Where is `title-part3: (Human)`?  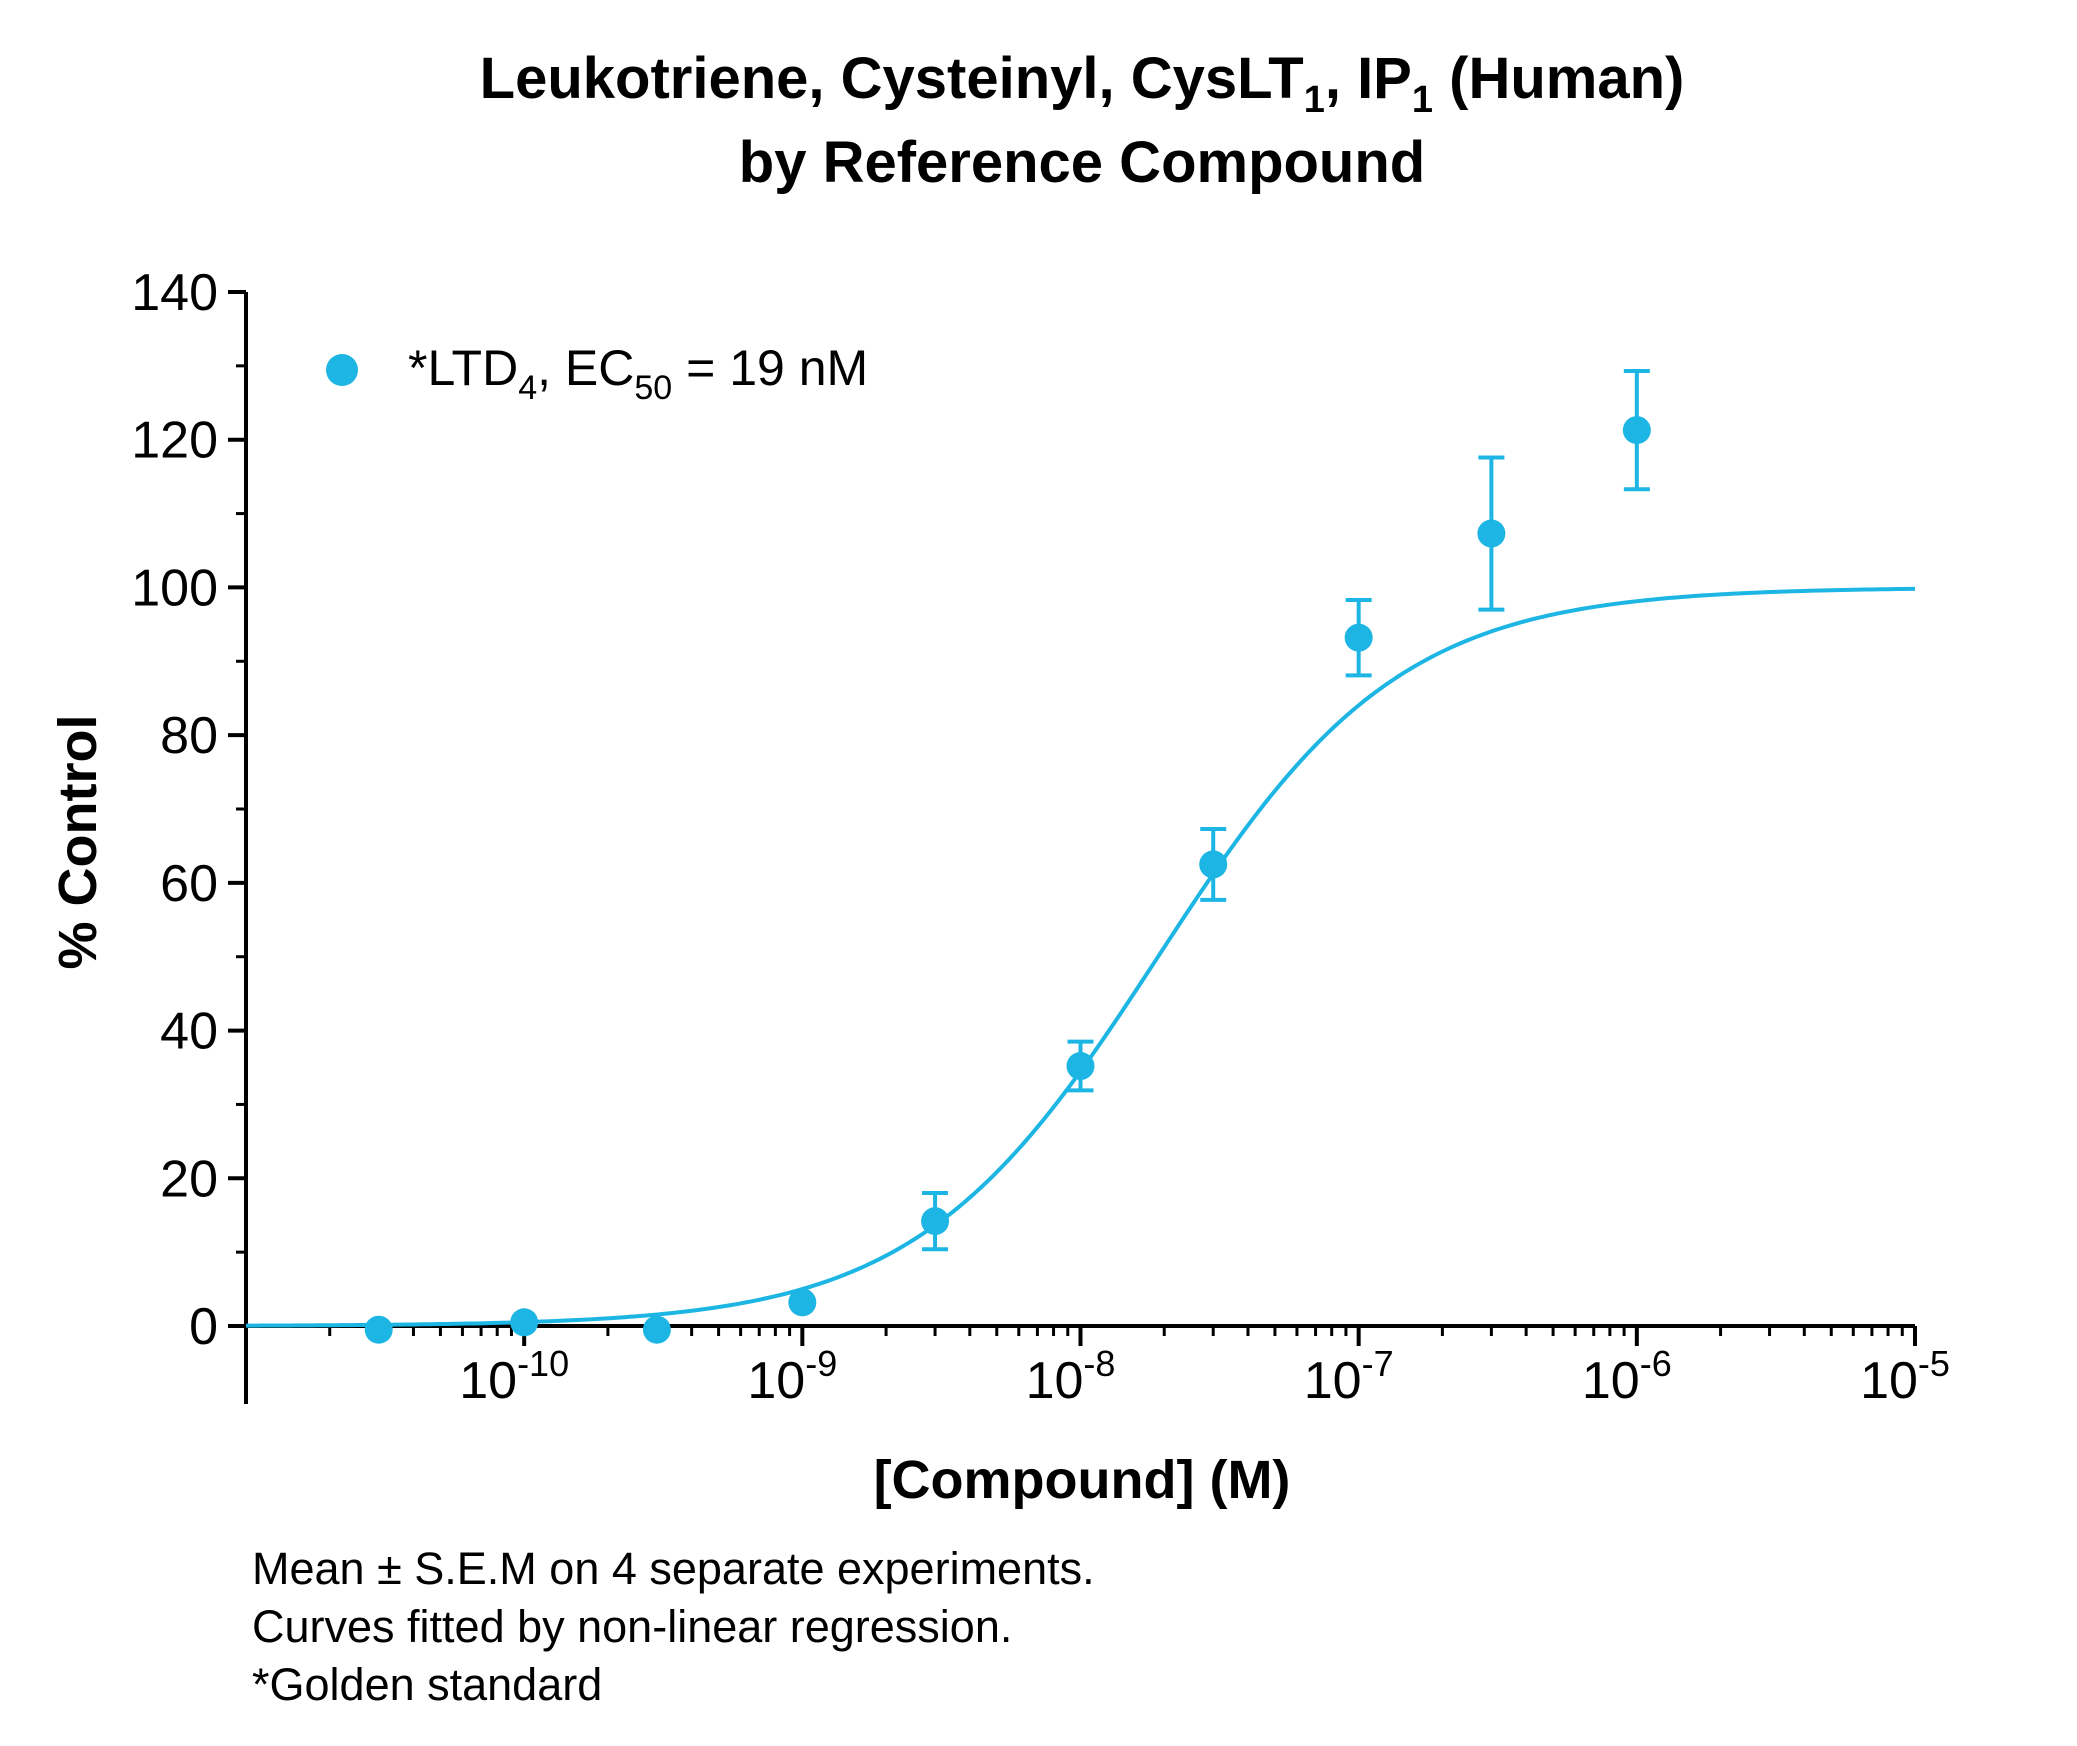 title-part3: (Human) is located at coordinates (1558, 78).